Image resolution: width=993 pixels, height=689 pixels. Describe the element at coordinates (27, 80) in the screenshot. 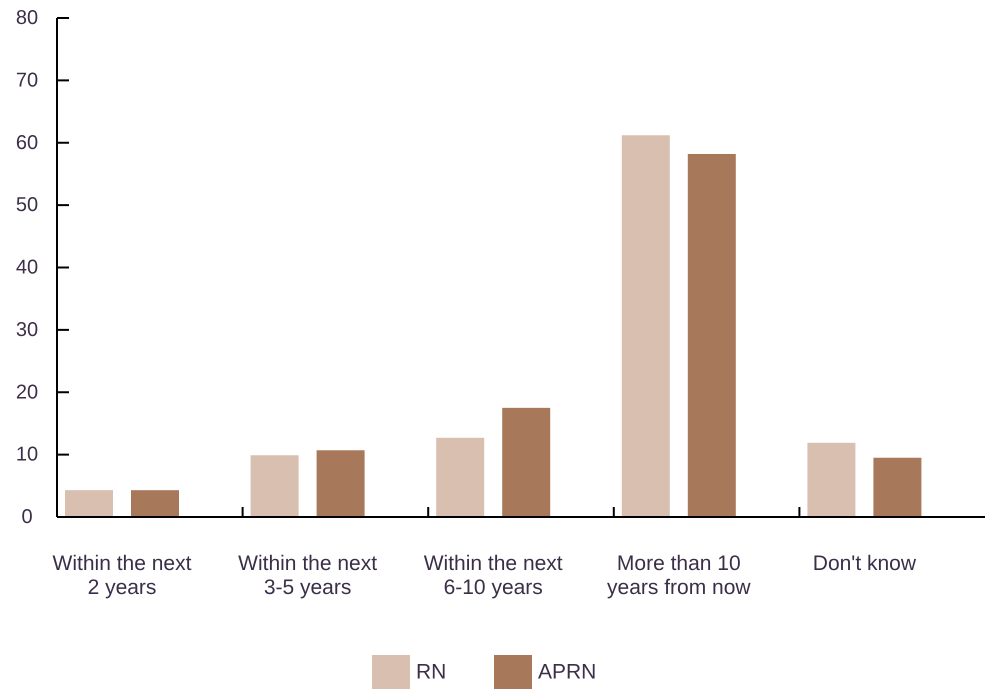

I see `y-tick-label: 70` at that location.